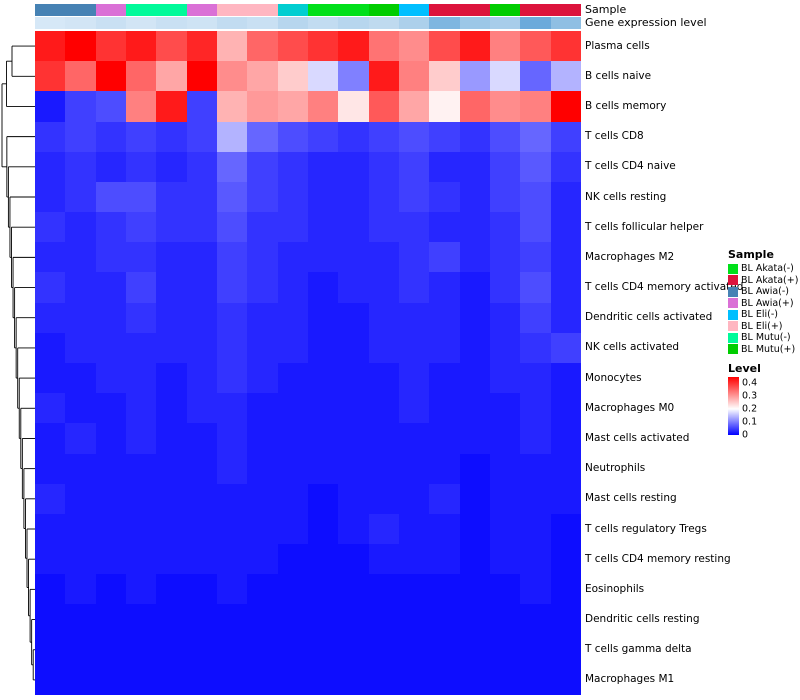 The image size is (800, 700). Describe the element at coordinates (750, 396) in the screenshot. I see `level-tick: 0.3` at that location.